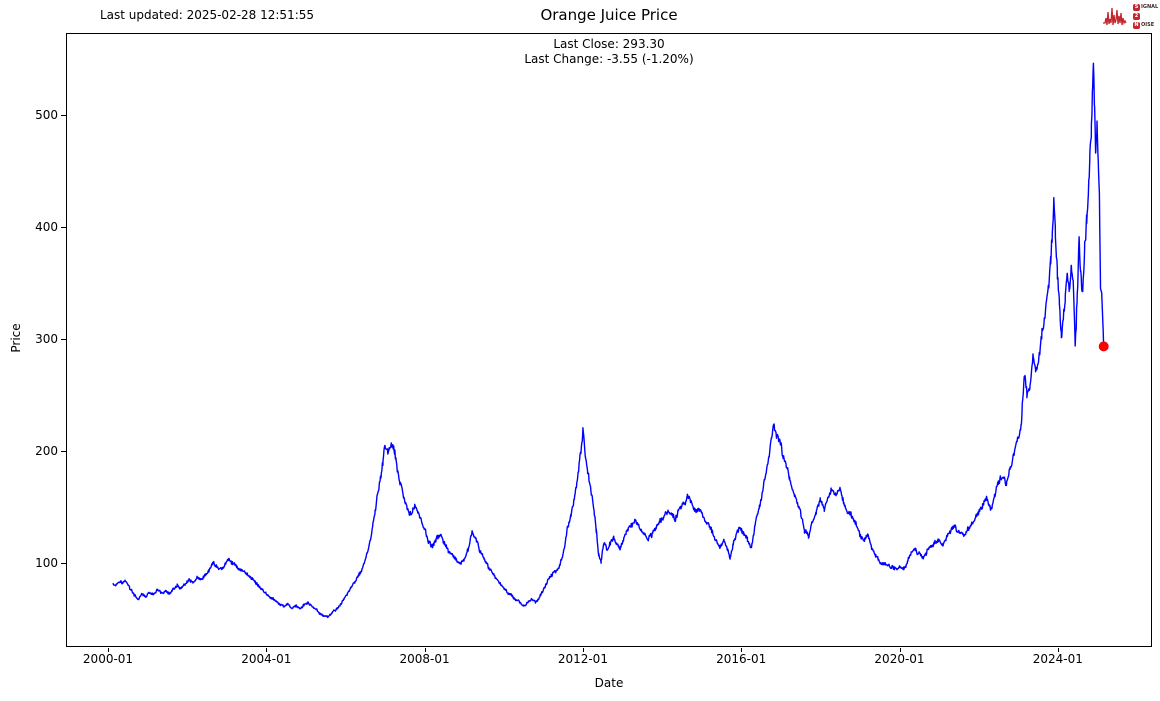  Describe the element at coordinates (582, 659) in the screenshot. I see `x-tick-label: 2012-01` at that location.